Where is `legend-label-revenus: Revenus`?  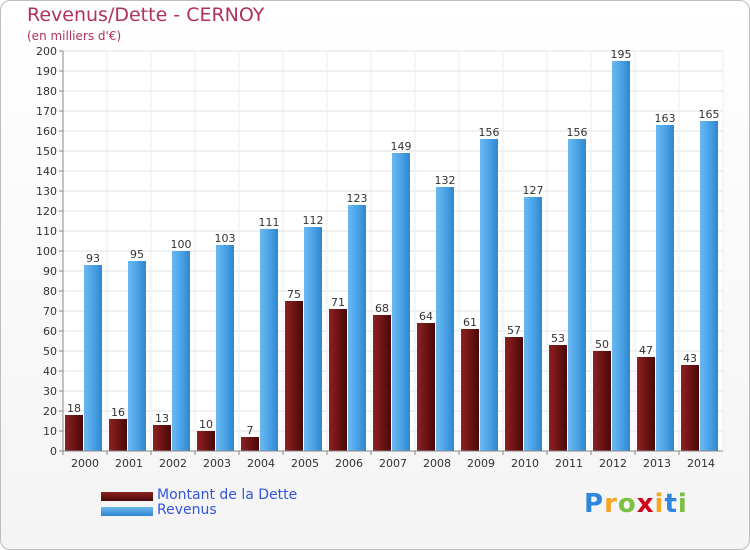
legend-label-revenus: Revenus is located at coordinates (187, 510).